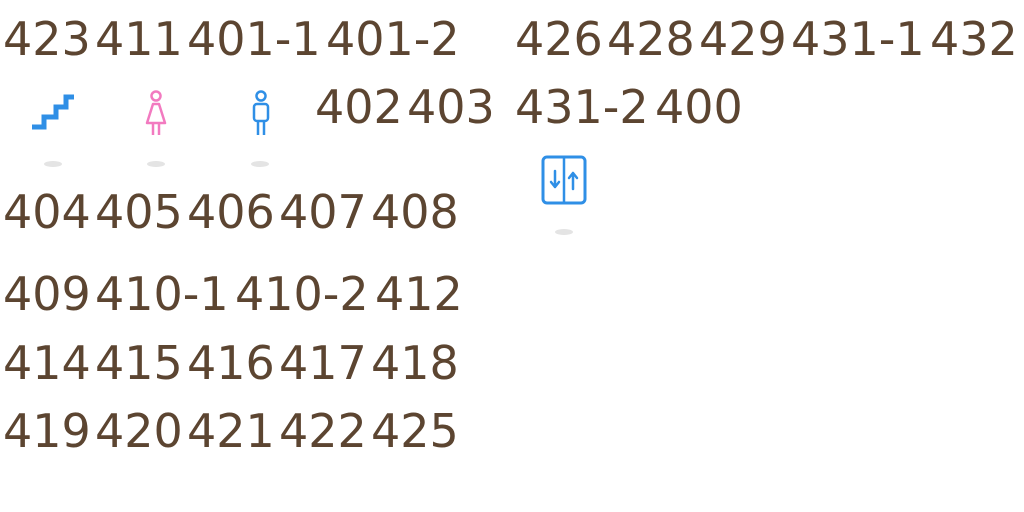 This screenshot has height=512, width=1024. What do you see at coordinates (254, 39) in the screenshot?
I see `room-401-1: 401-1` at bounding box center [254, 39].